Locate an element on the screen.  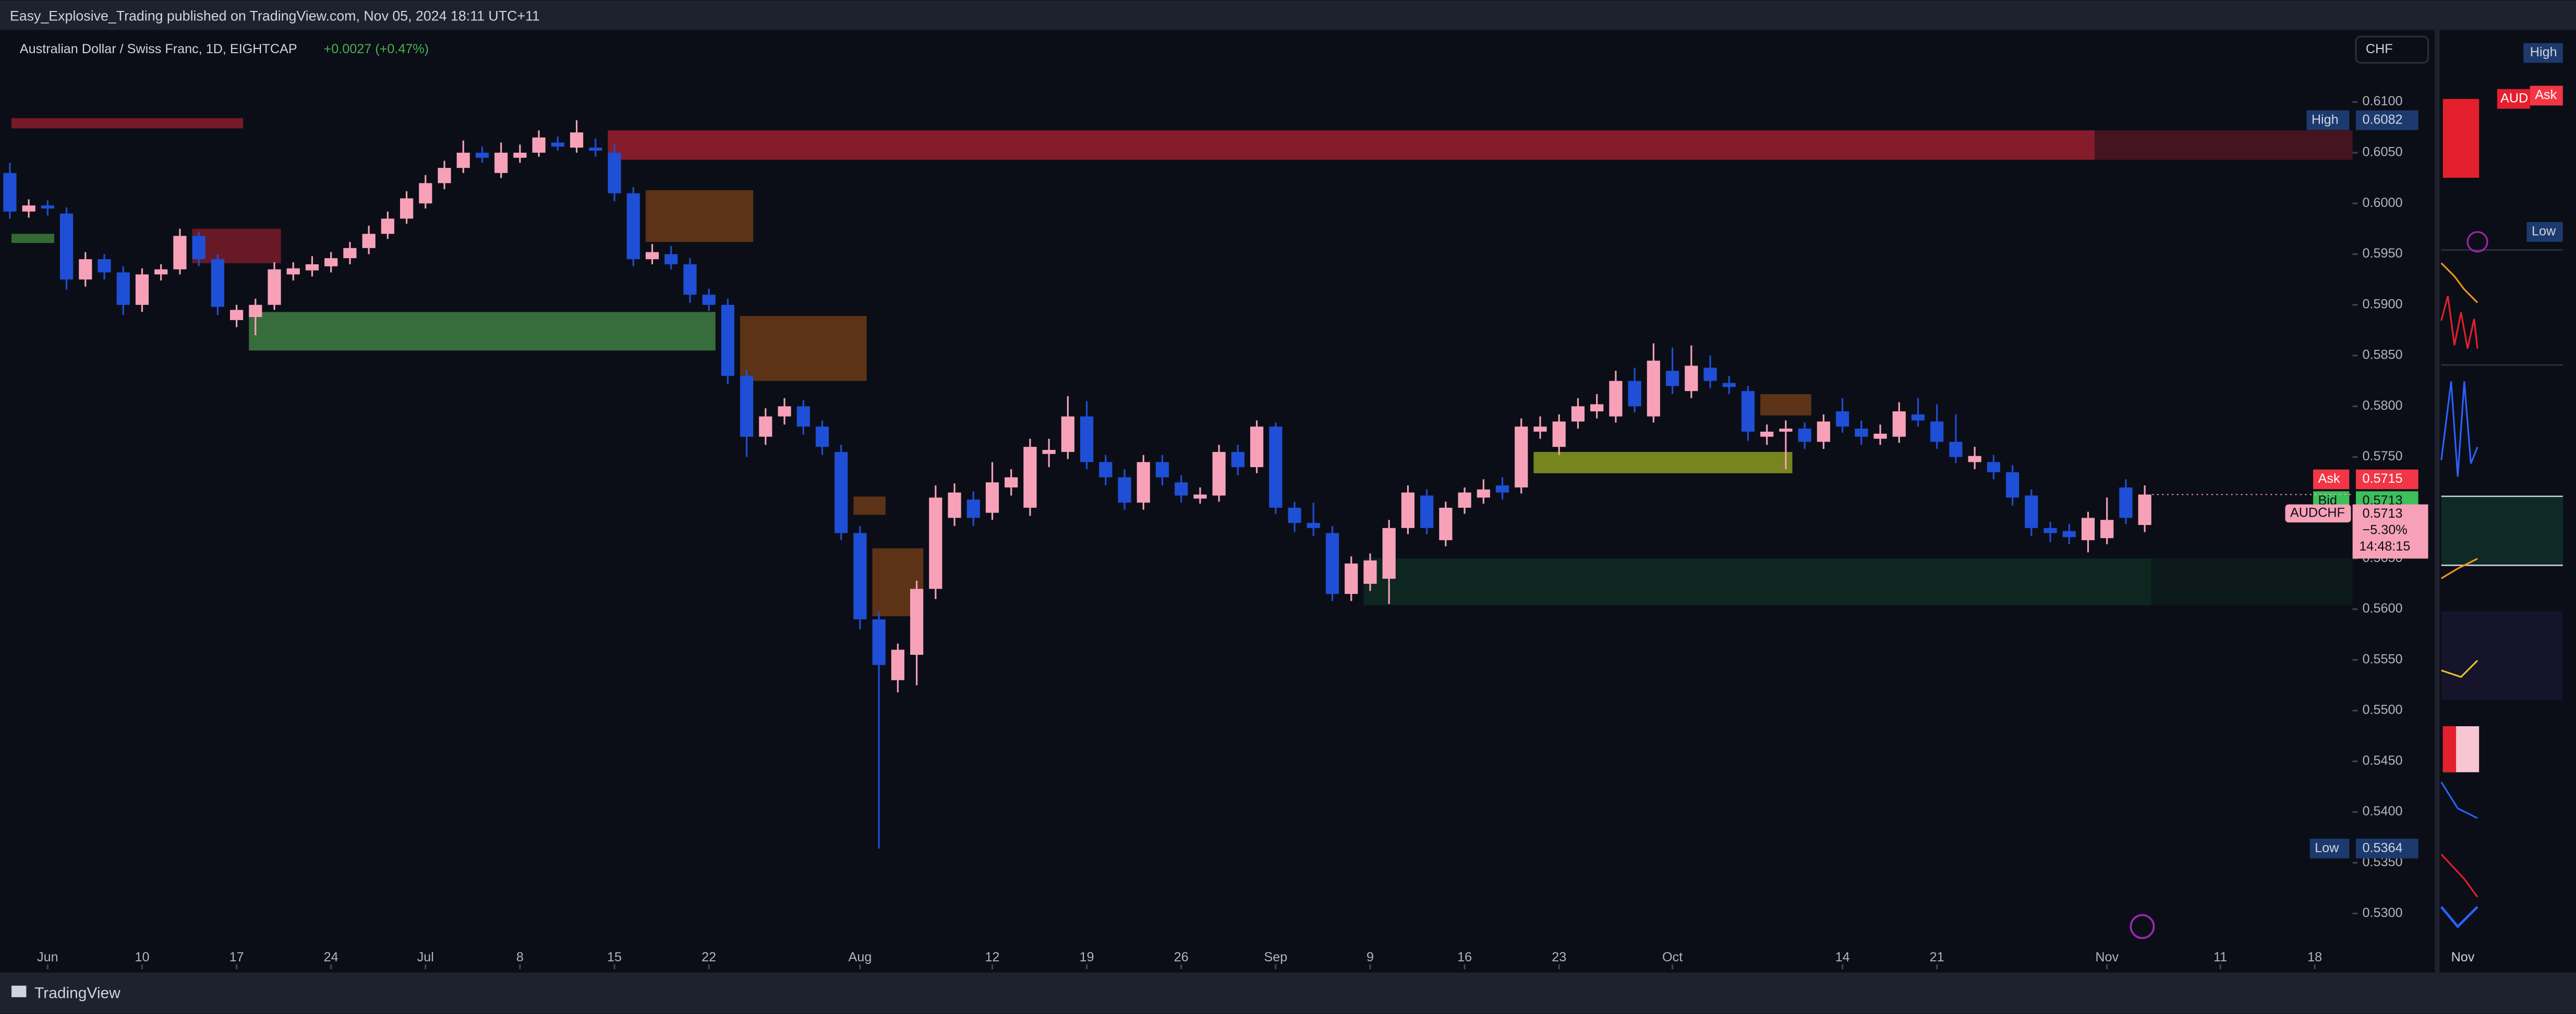
panel-candles is located at coordinates (2461, 138).